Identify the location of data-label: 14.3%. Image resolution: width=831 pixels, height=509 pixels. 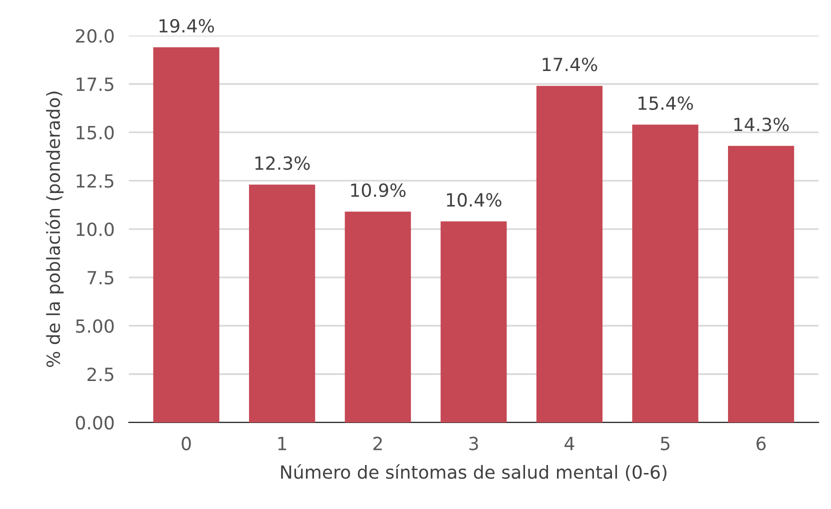
(761, 125).